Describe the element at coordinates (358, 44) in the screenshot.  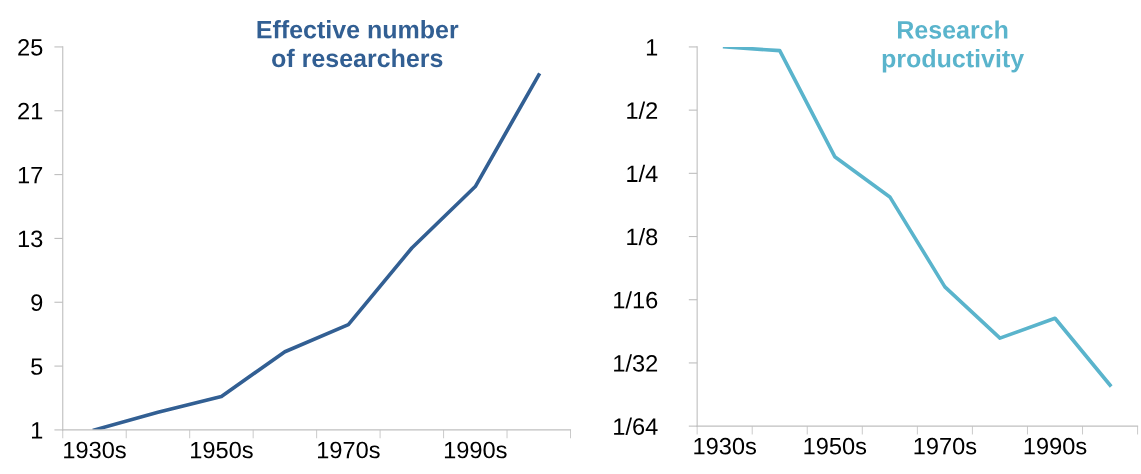
I see `chart-title: Effective number of researchers` at that location.